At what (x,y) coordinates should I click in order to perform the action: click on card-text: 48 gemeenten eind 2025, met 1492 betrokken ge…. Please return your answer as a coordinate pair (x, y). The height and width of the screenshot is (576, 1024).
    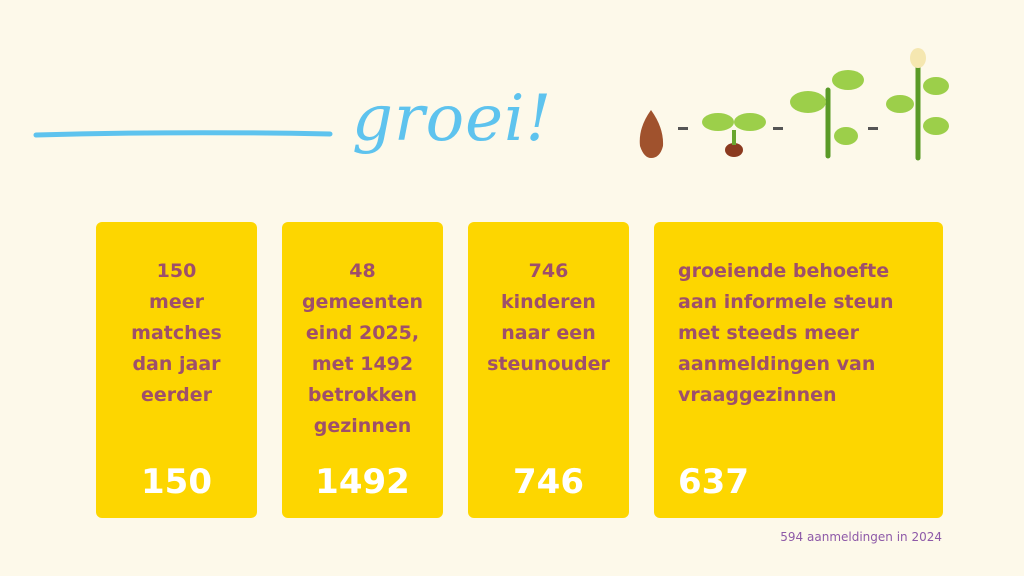
    Looking at the image, I should click on (362, 349).